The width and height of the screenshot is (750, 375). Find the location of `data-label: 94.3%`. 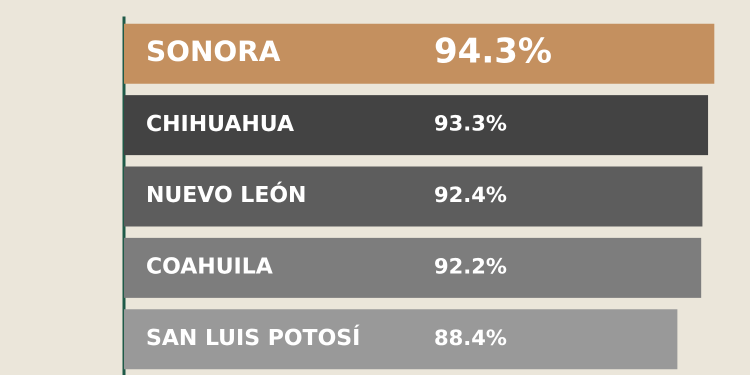

data-label: 94.3% is located at coordinates (493, 52).